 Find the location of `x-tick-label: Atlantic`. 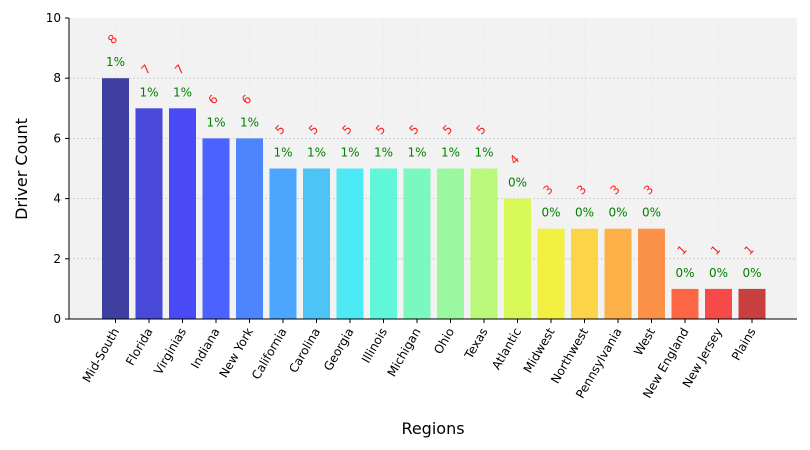

x-tick-label: Atlantic is located at coordinates (506, 349).